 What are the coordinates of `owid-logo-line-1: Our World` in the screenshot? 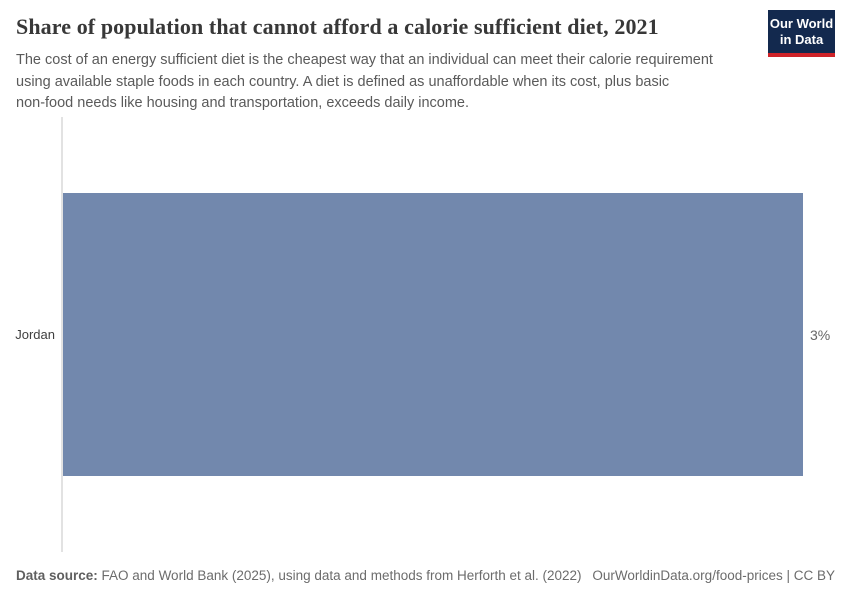 It's located at (801, 23).